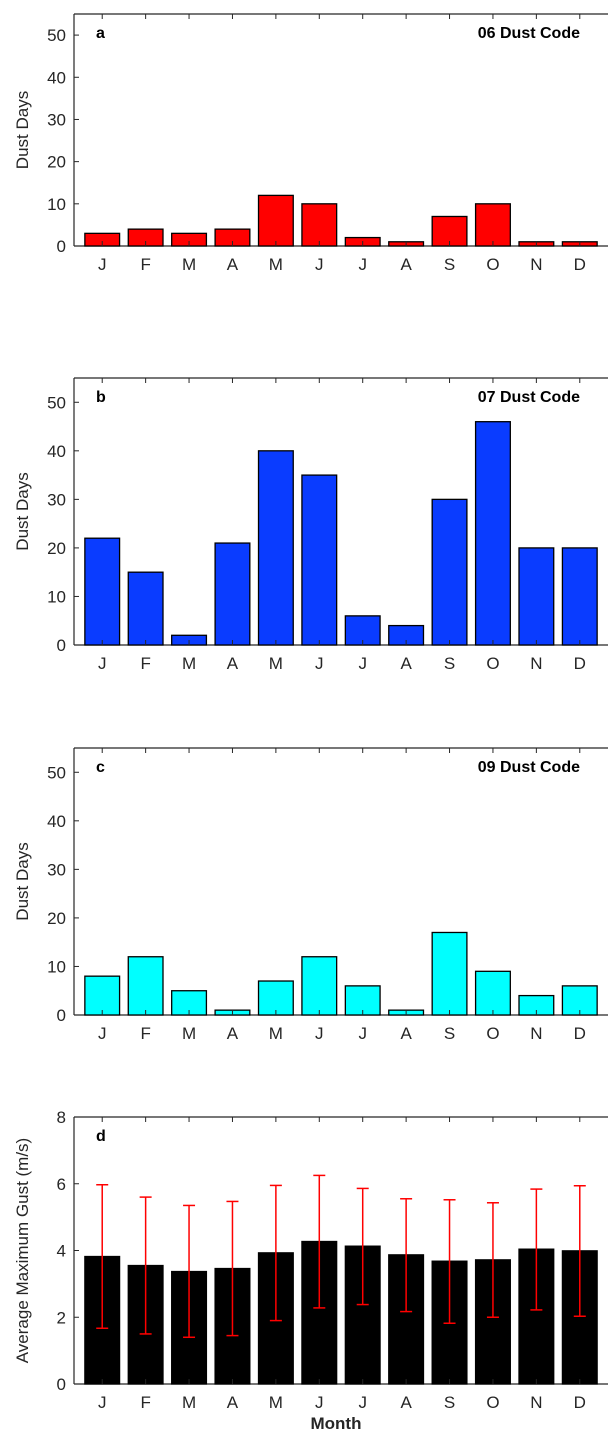  Describe the element at coordinates (529, 767) in the screenshot. I see `panel-title: 09 Dust Code` at that location.